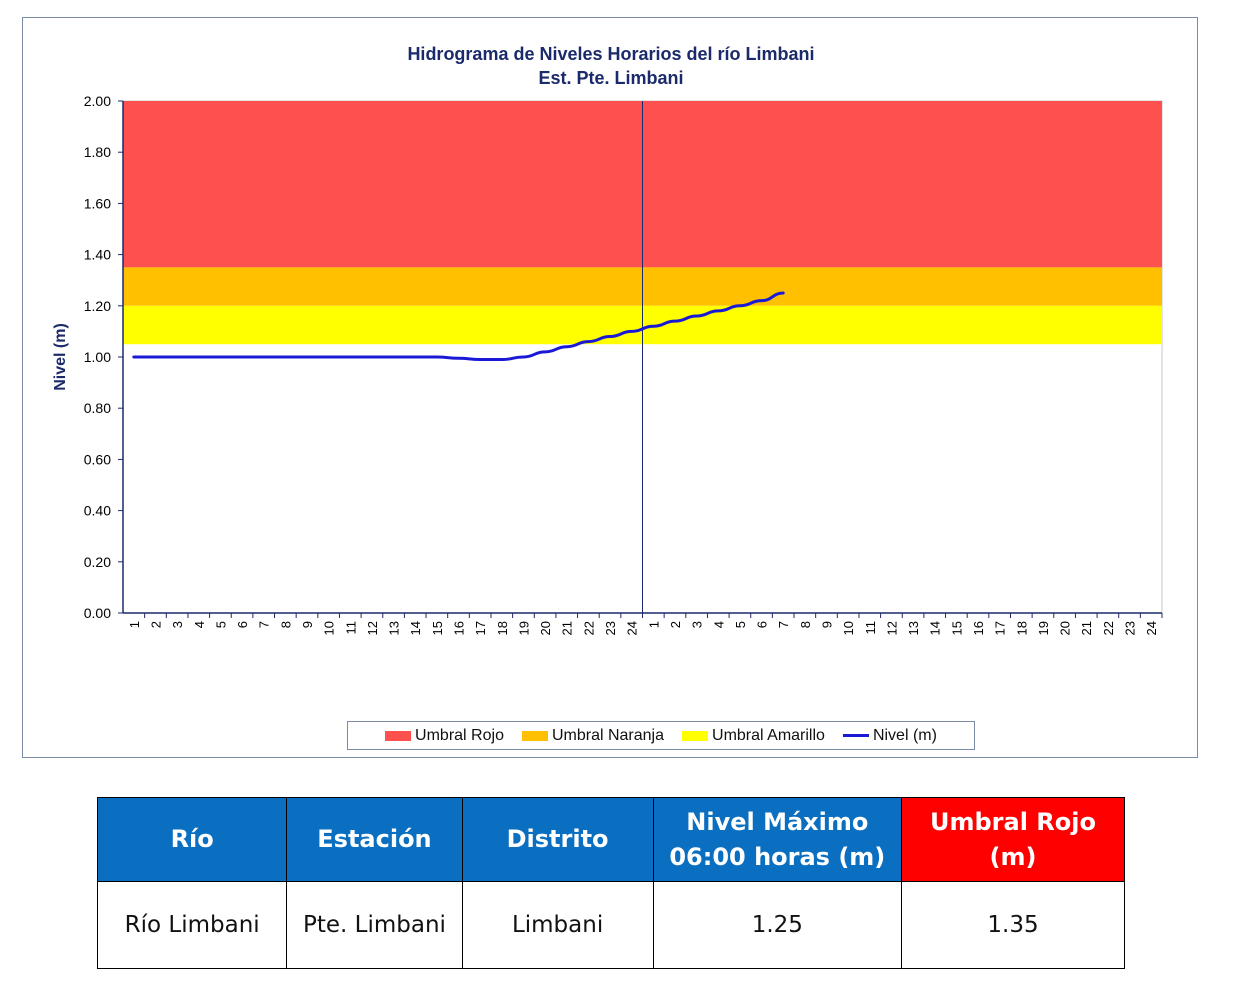  What do you see at coordinates (97, 357) in the screenshot?
I see `y-tick-label: 1.00` at bounding box center [97, 357].